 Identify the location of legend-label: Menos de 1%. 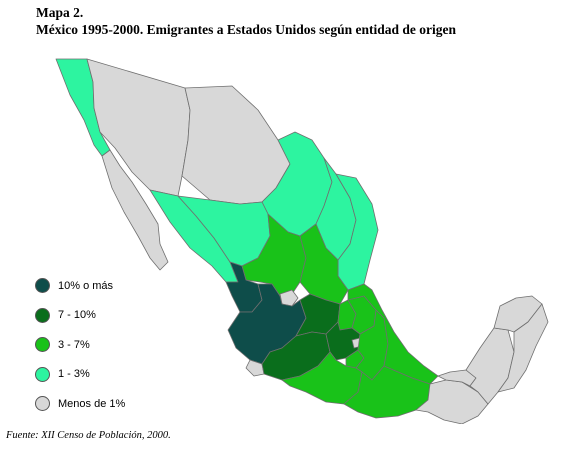
(92, 403).